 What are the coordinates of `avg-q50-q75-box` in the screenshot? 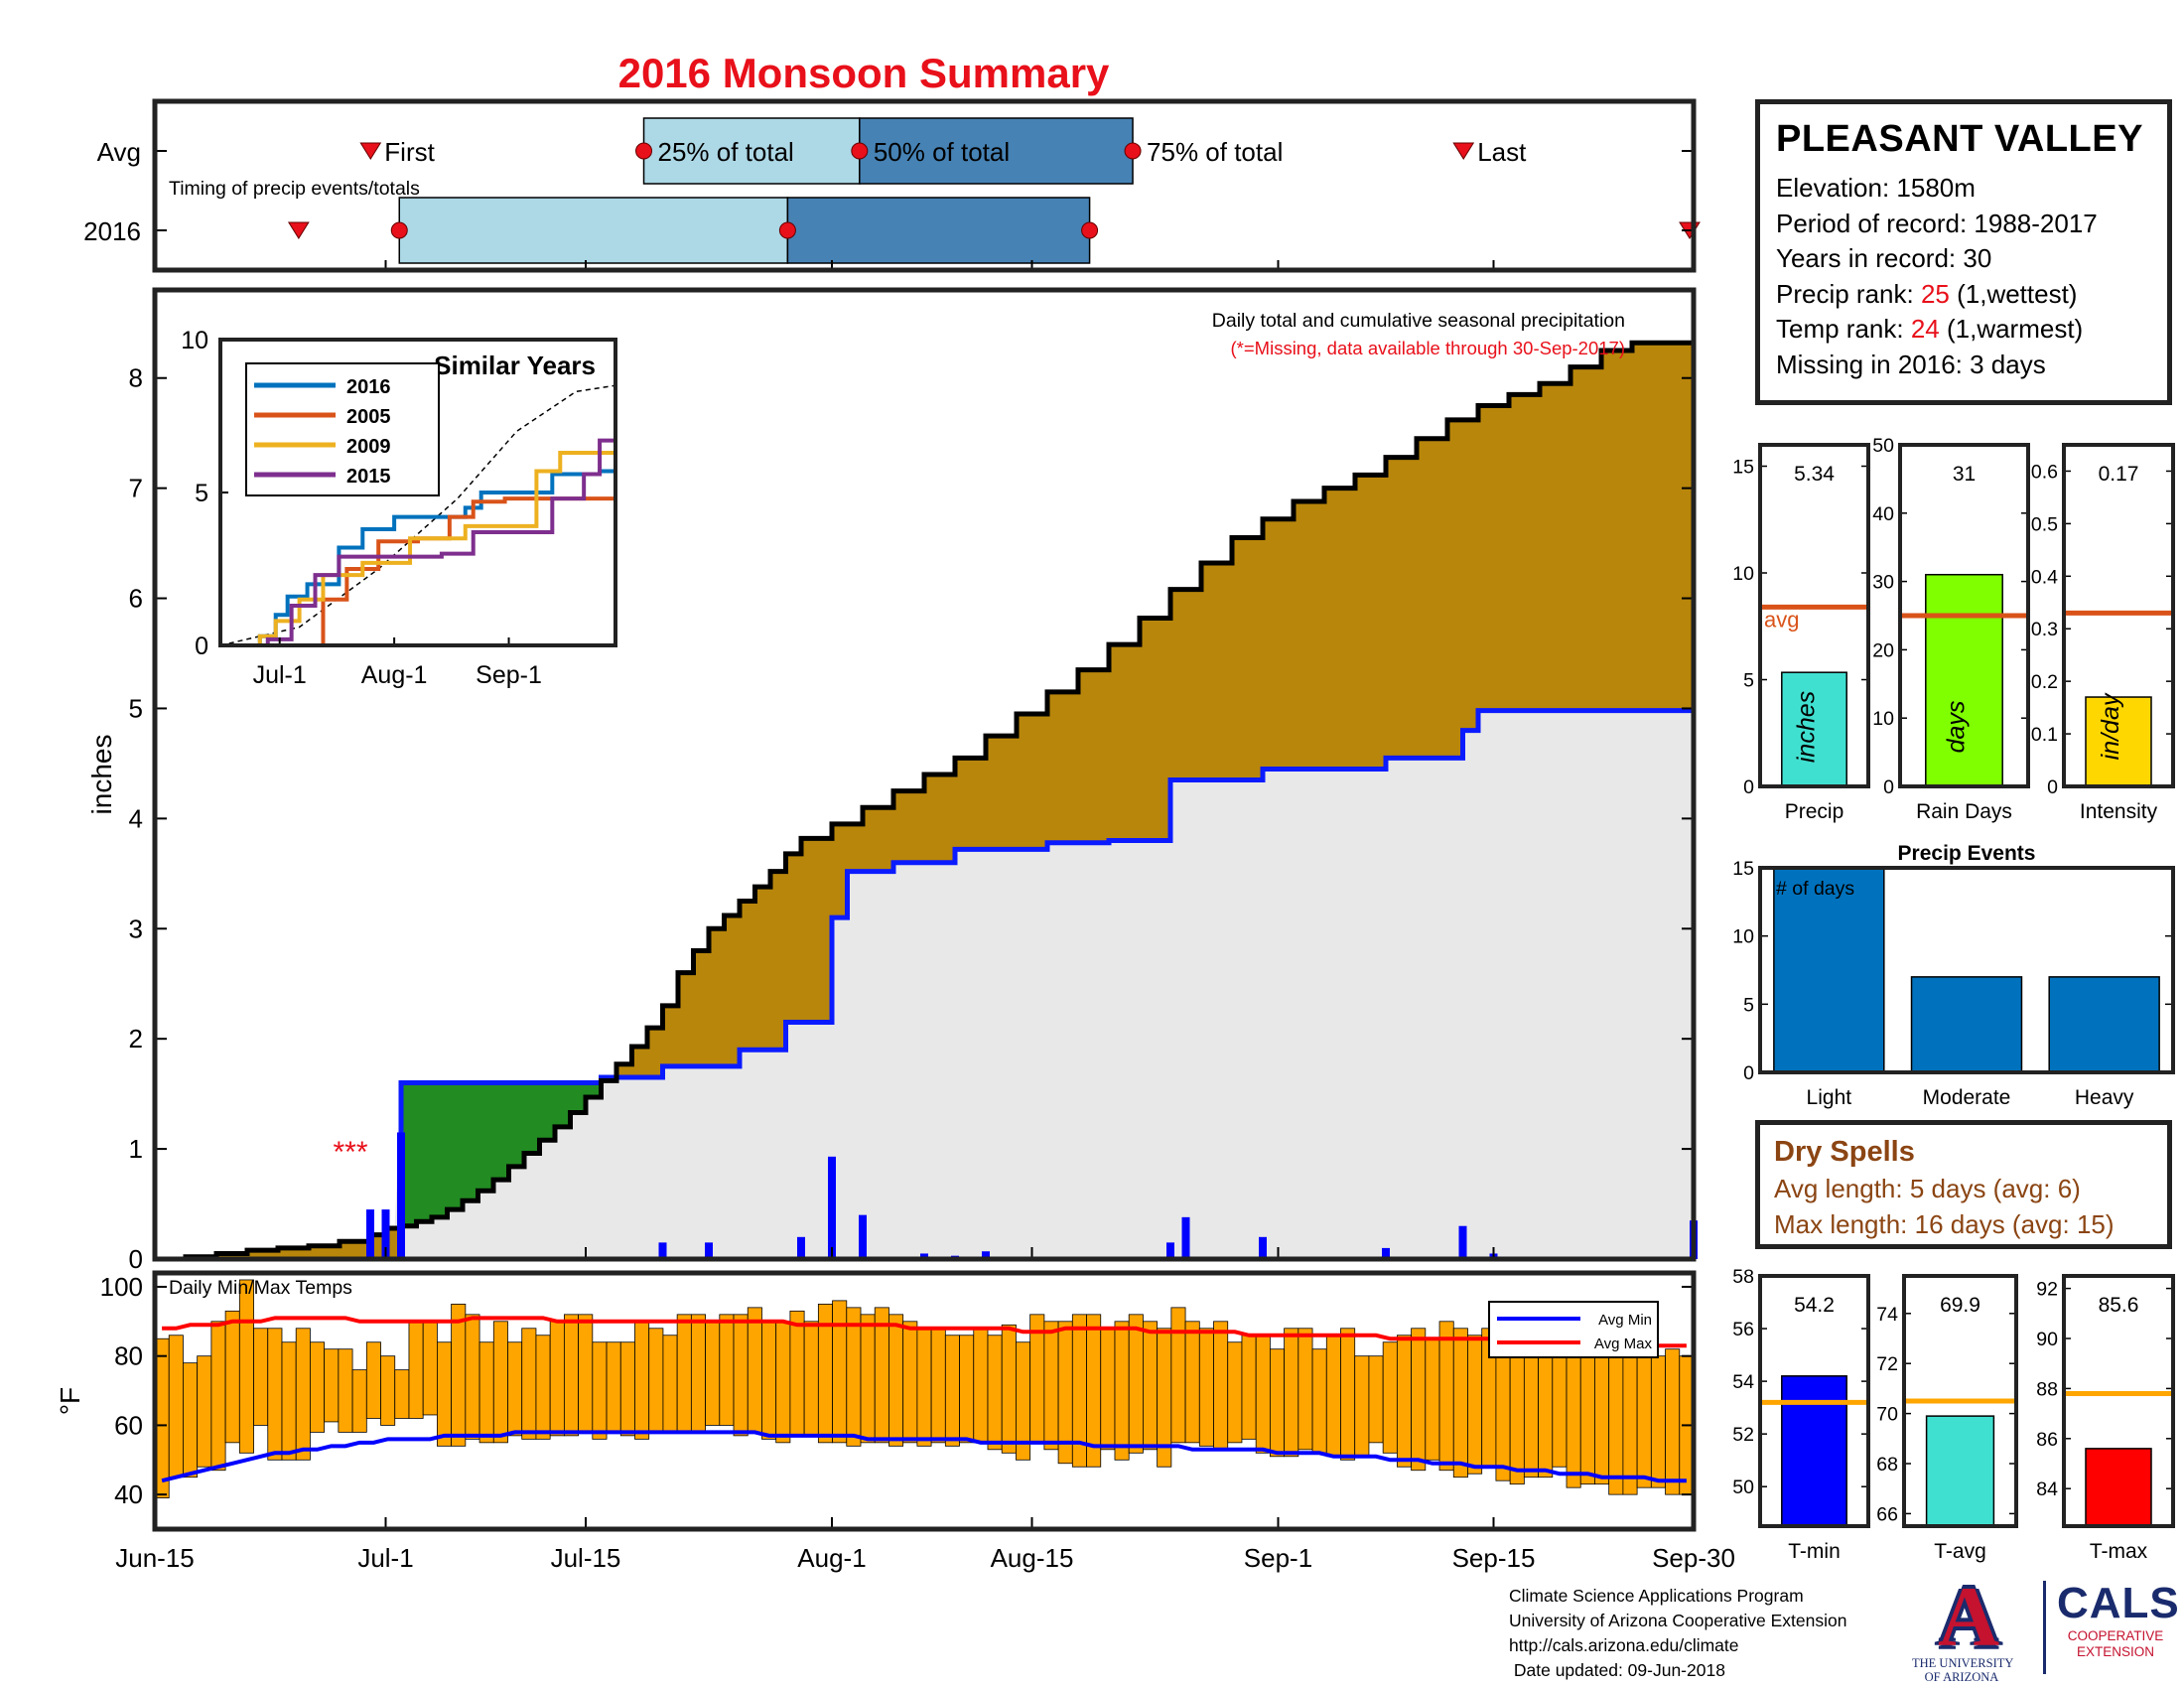 It's located at (996, 151).